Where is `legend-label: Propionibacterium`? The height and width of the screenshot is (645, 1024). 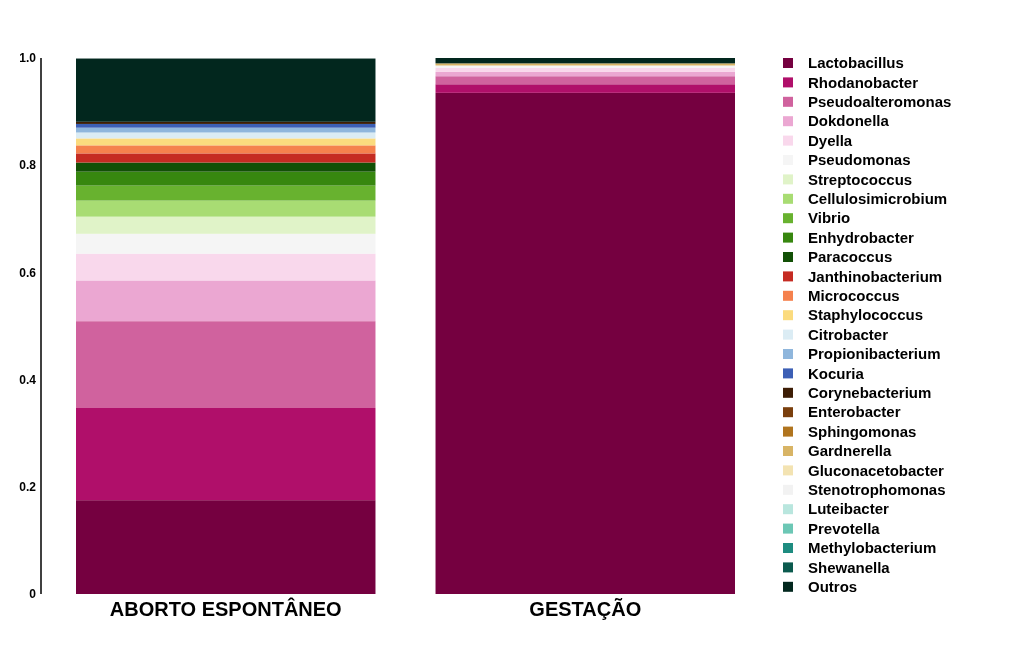
legend-label: Propionibacterium is located at coordinates (874, 354).